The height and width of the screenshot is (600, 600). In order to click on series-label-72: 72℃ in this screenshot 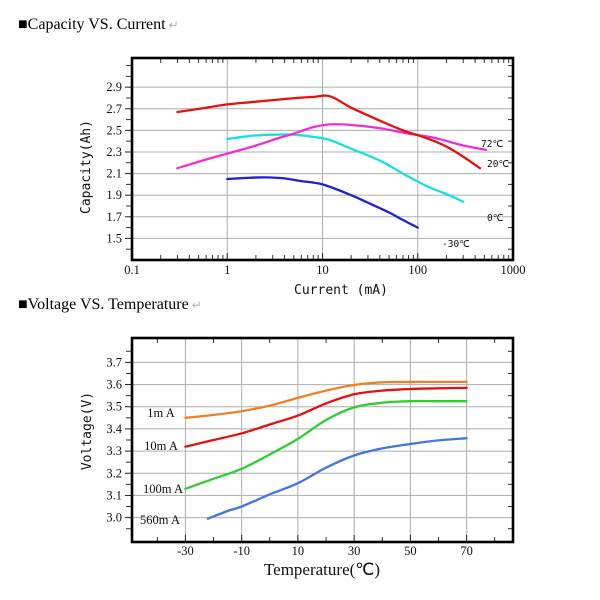, I will do `click(492, 144)`.